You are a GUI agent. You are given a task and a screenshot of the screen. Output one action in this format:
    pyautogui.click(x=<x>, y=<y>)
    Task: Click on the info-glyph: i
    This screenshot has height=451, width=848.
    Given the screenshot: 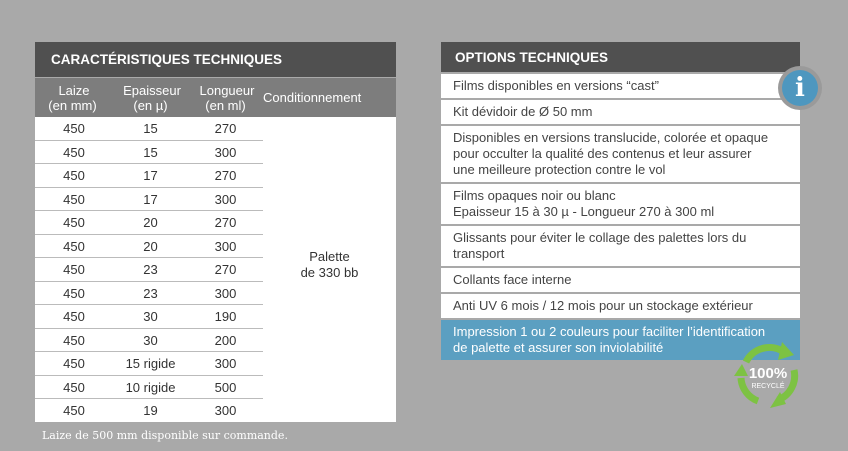 What is the action you would take?
    pyautogui.click(x=800, y=88)
    